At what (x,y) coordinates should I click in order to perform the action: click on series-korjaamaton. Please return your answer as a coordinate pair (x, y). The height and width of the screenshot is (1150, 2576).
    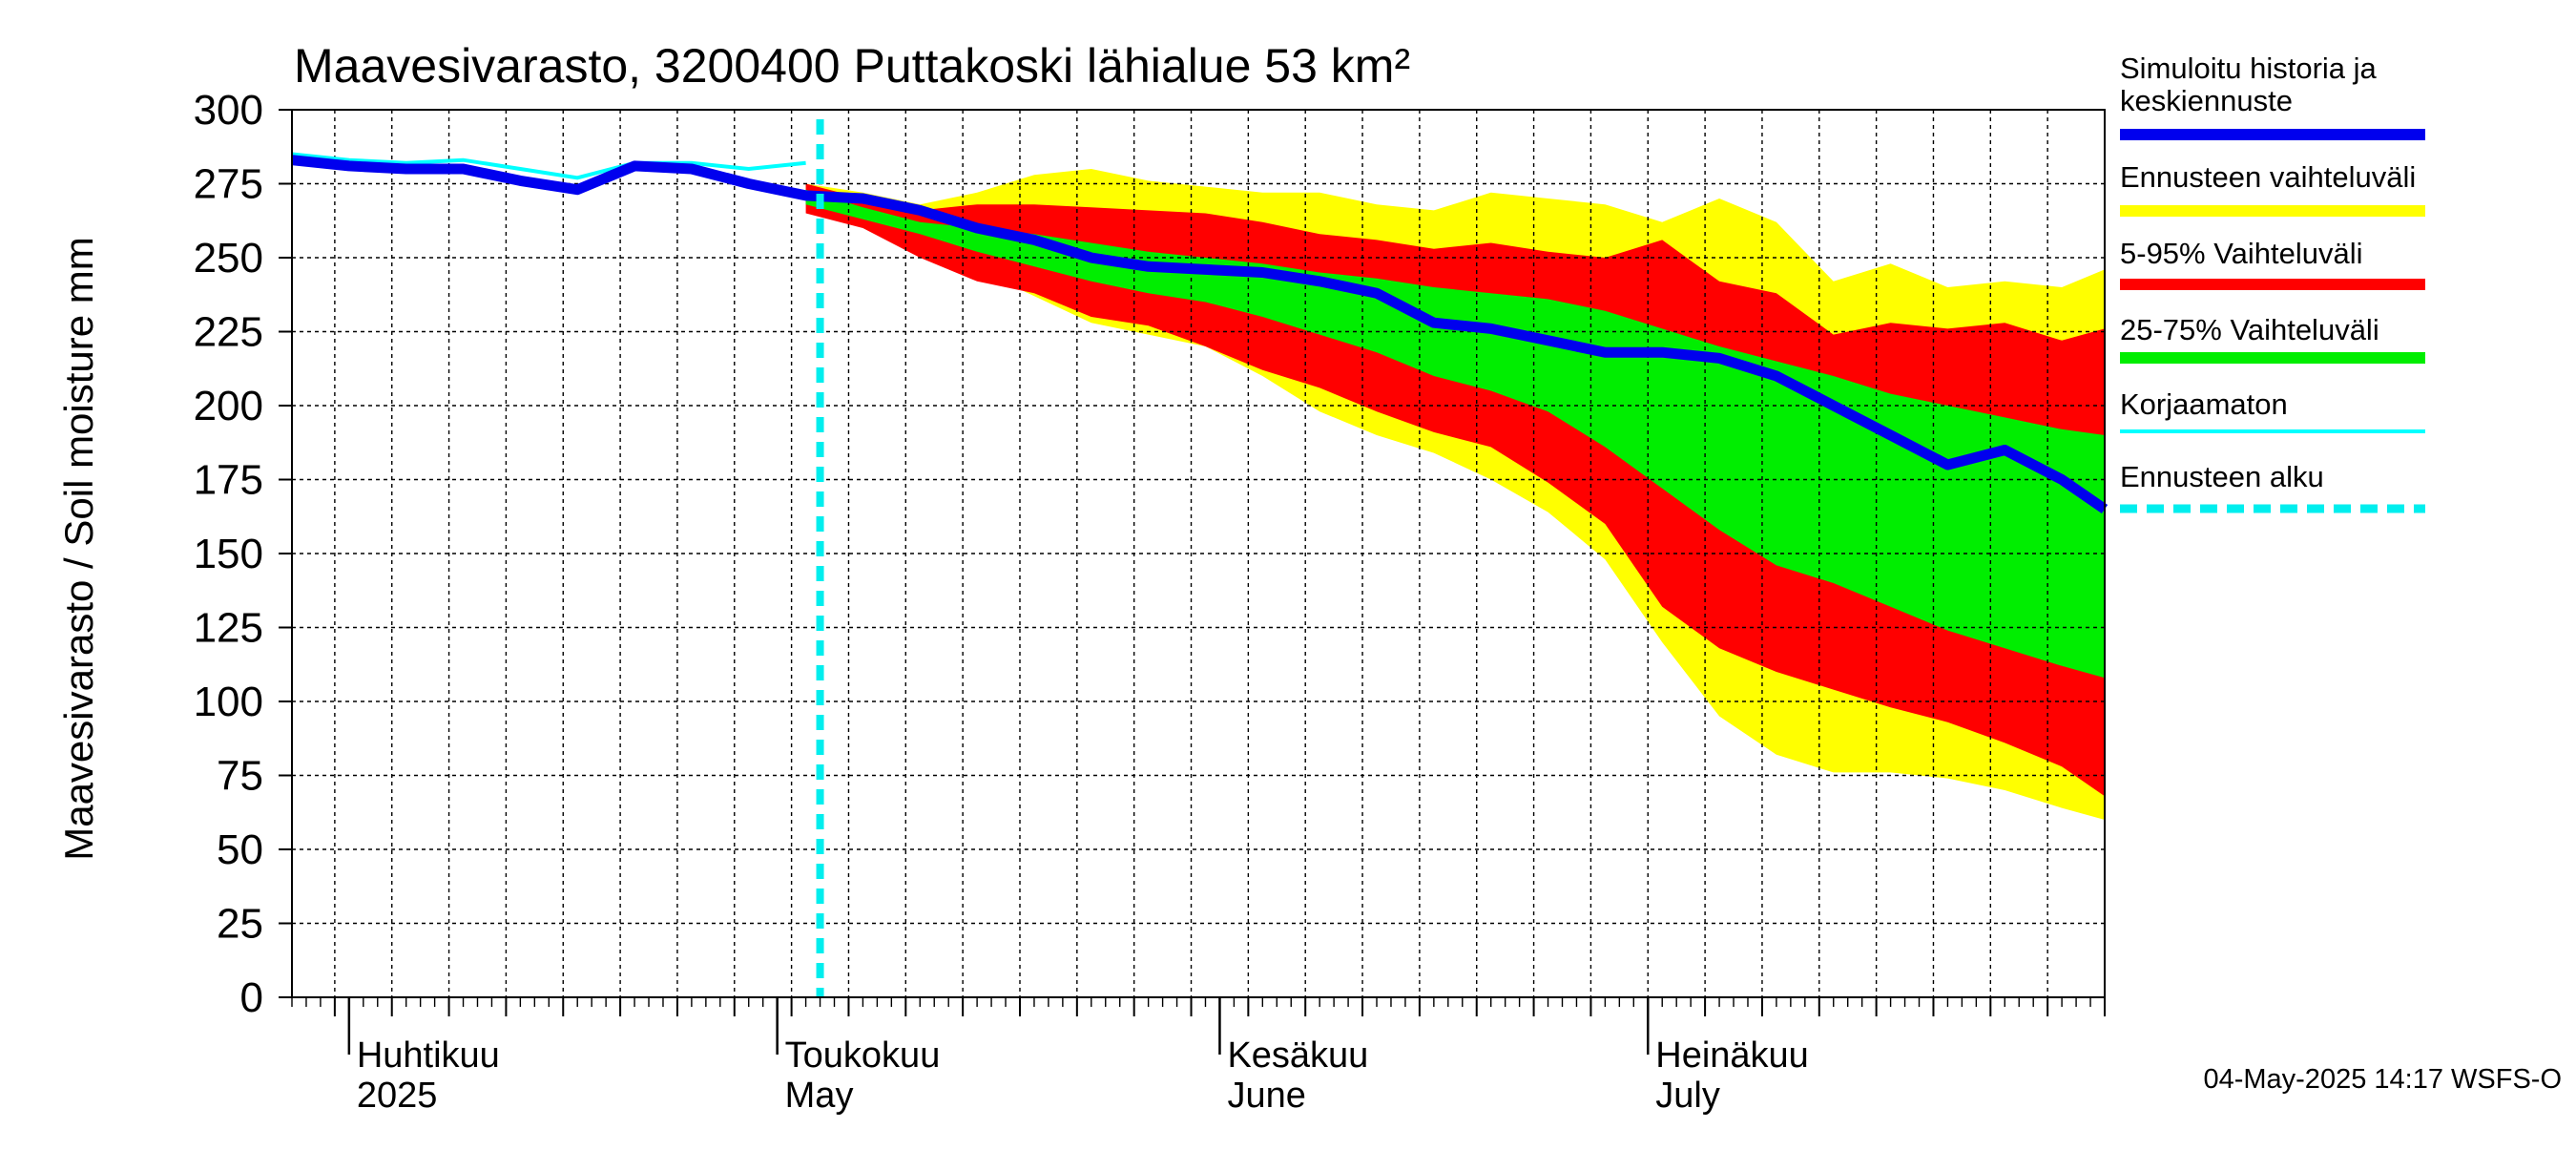
    Looking at the image, I should click on (548, 166).